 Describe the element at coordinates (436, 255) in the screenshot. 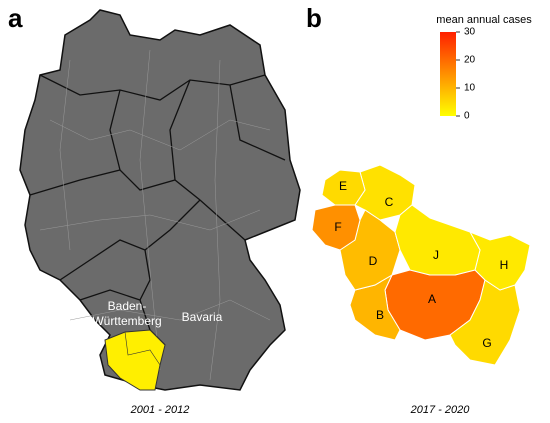

I see `district-label: J` at that location.